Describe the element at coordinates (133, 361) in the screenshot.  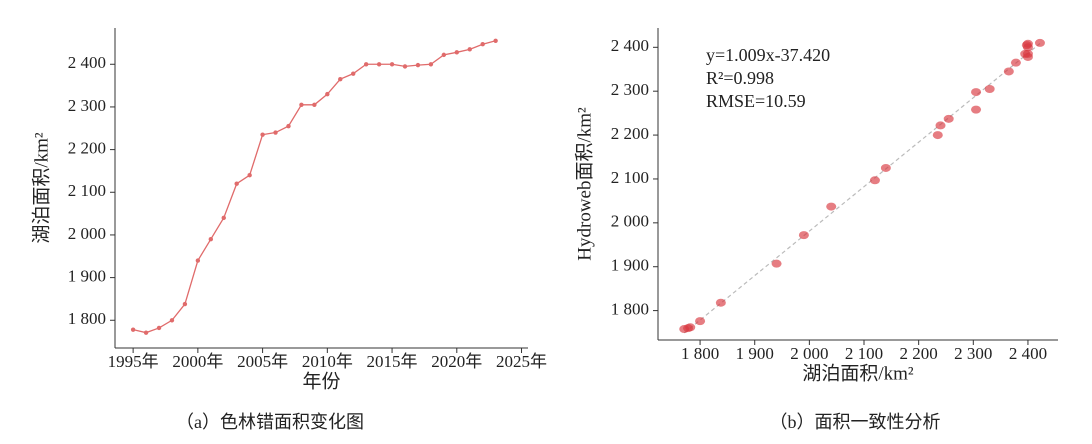
I see `x-tick-label: 1995年` at that location.